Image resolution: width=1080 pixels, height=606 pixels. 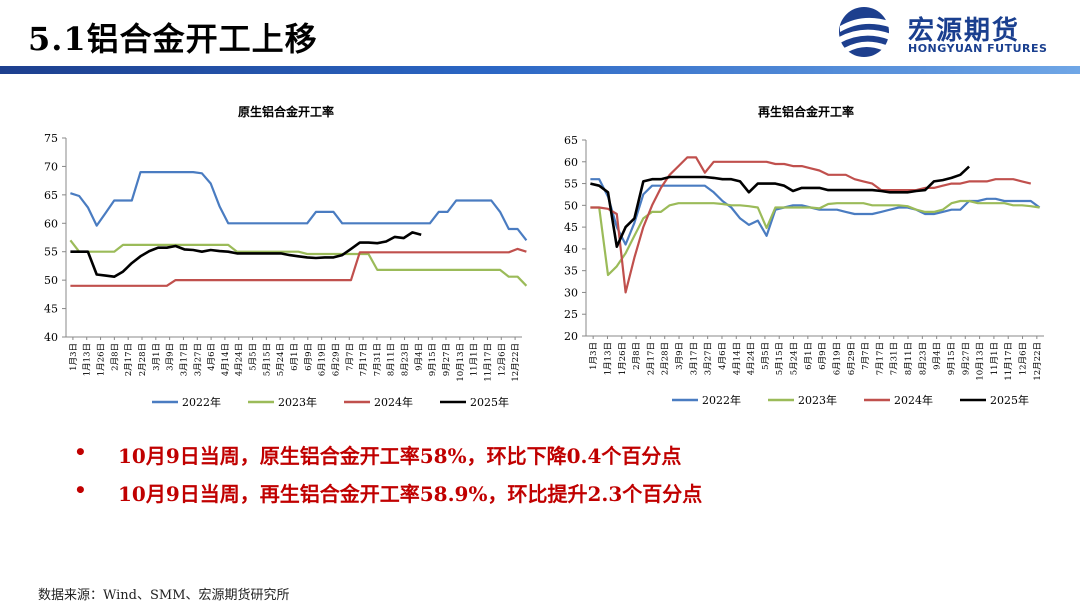 What do you see at coordinates (865, 32) in the screenshot?
I see `logo-globe-icon` at bounding box center [865, 32].